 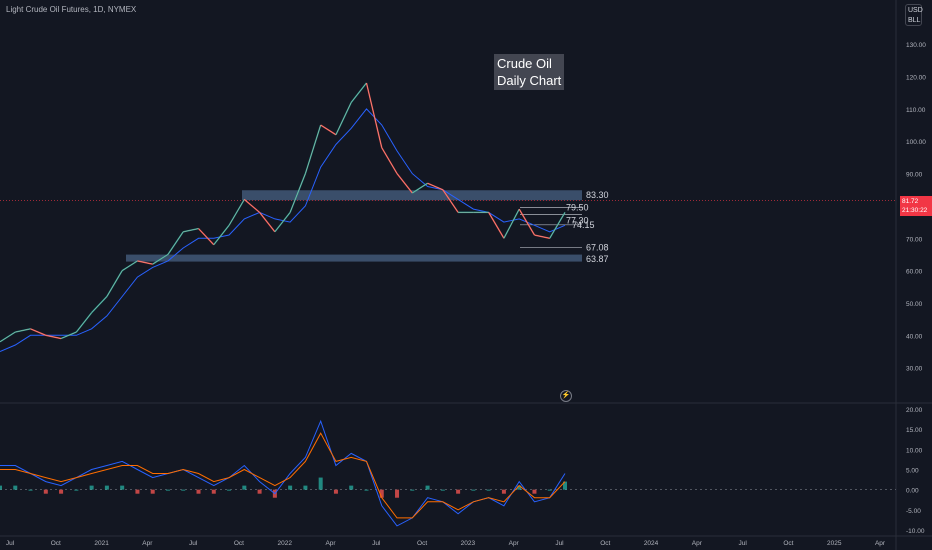 I want to click on macd-line, so click(x=283, y=473).